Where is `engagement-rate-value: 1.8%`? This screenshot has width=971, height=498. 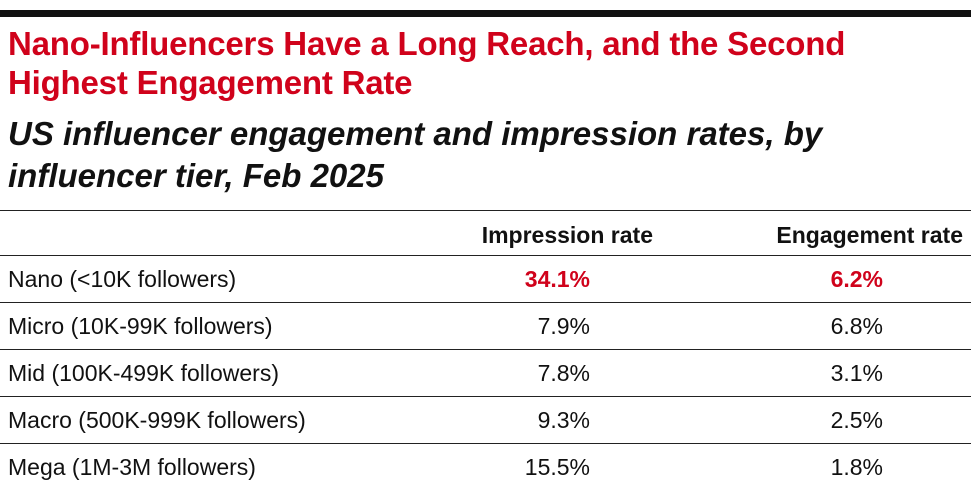
engagement-rate-value: 1.8% is located at coordinates (856, 466).